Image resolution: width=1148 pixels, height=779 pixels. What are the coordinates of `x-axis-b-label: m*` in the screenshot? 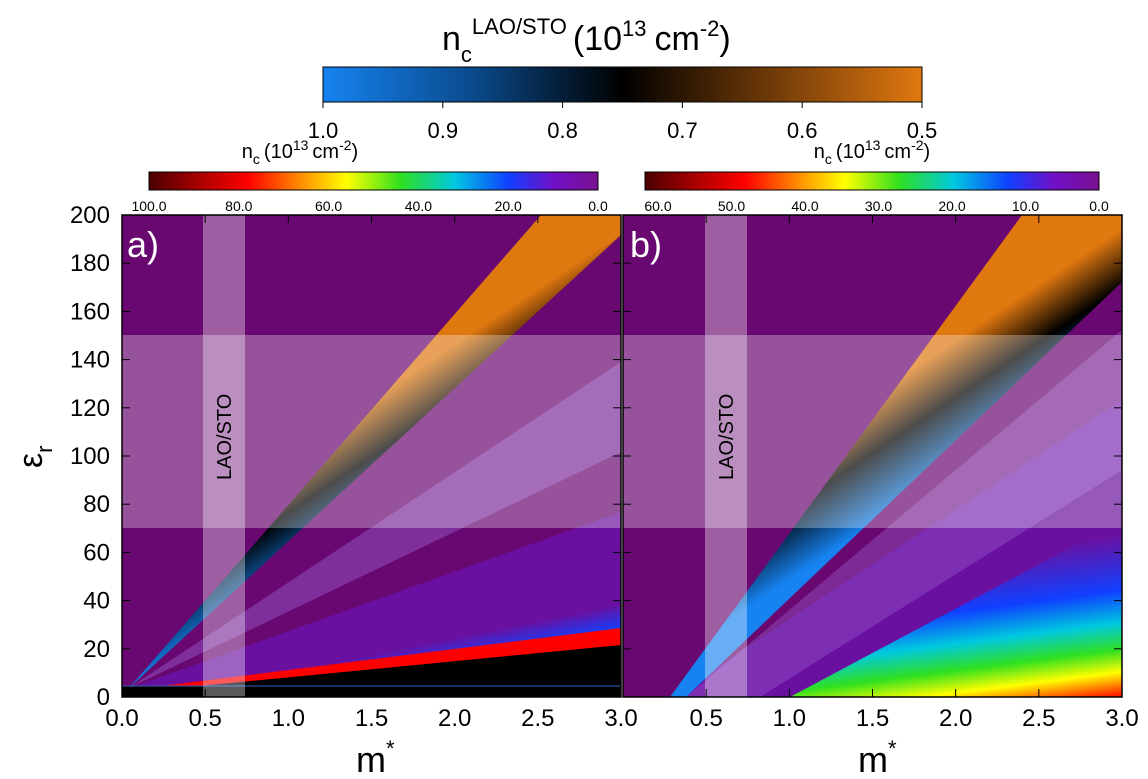 It's located at (877, 757).